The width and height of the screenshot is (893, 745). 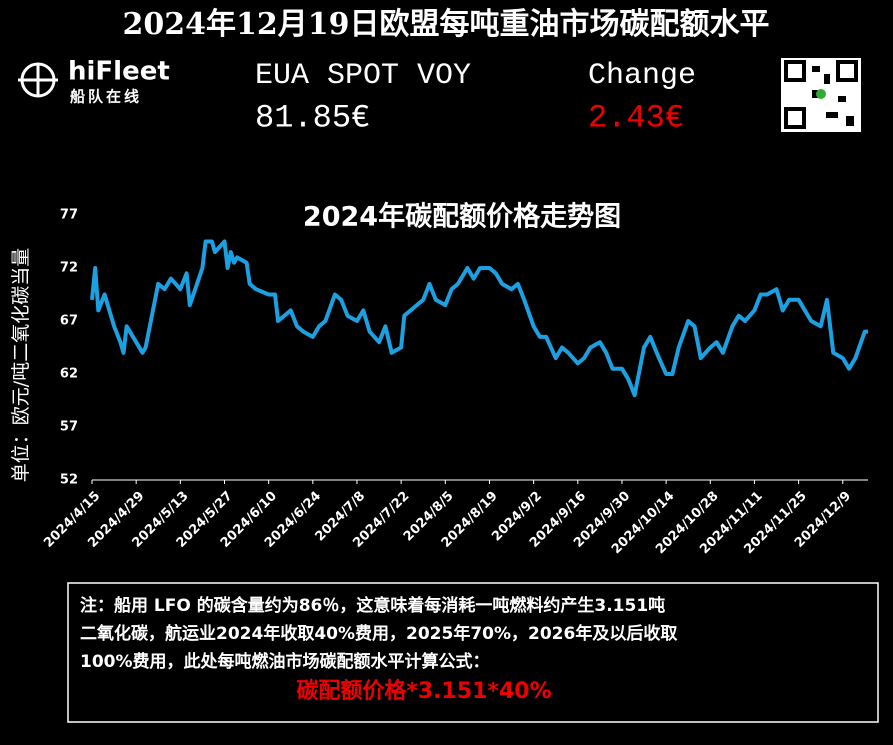 What do you see at coordinates (363, 76) in the screenshot?
I see `spot-label: EUA SPOT VOY` at bounding box center [363, 76].